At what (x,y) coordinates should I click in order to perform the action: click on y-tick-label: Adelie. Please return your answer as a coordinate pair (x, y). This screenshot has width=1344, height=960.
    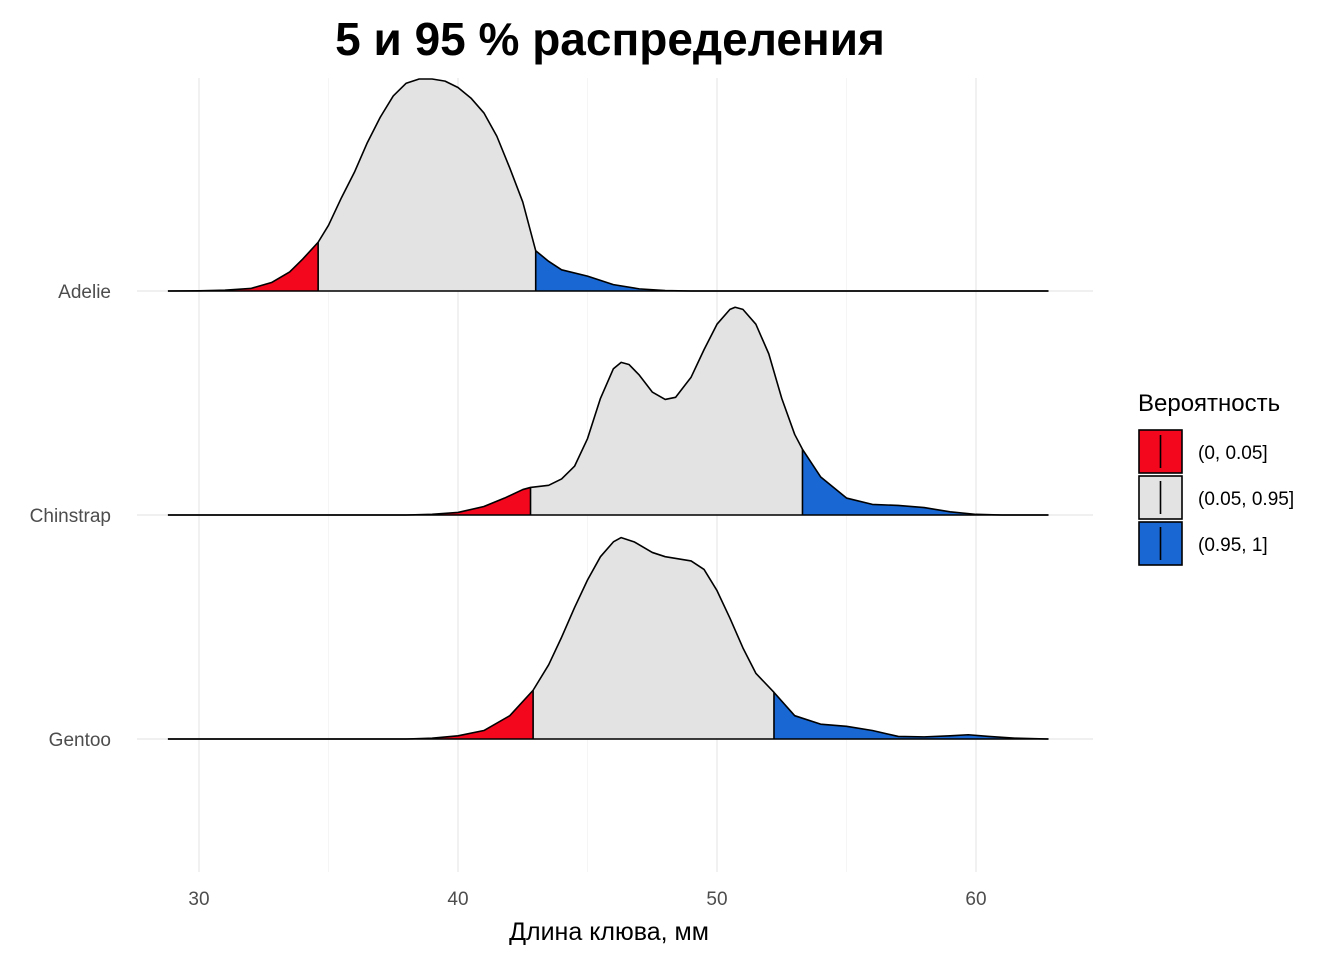
    Looking at the image, I should click on (84, 292).